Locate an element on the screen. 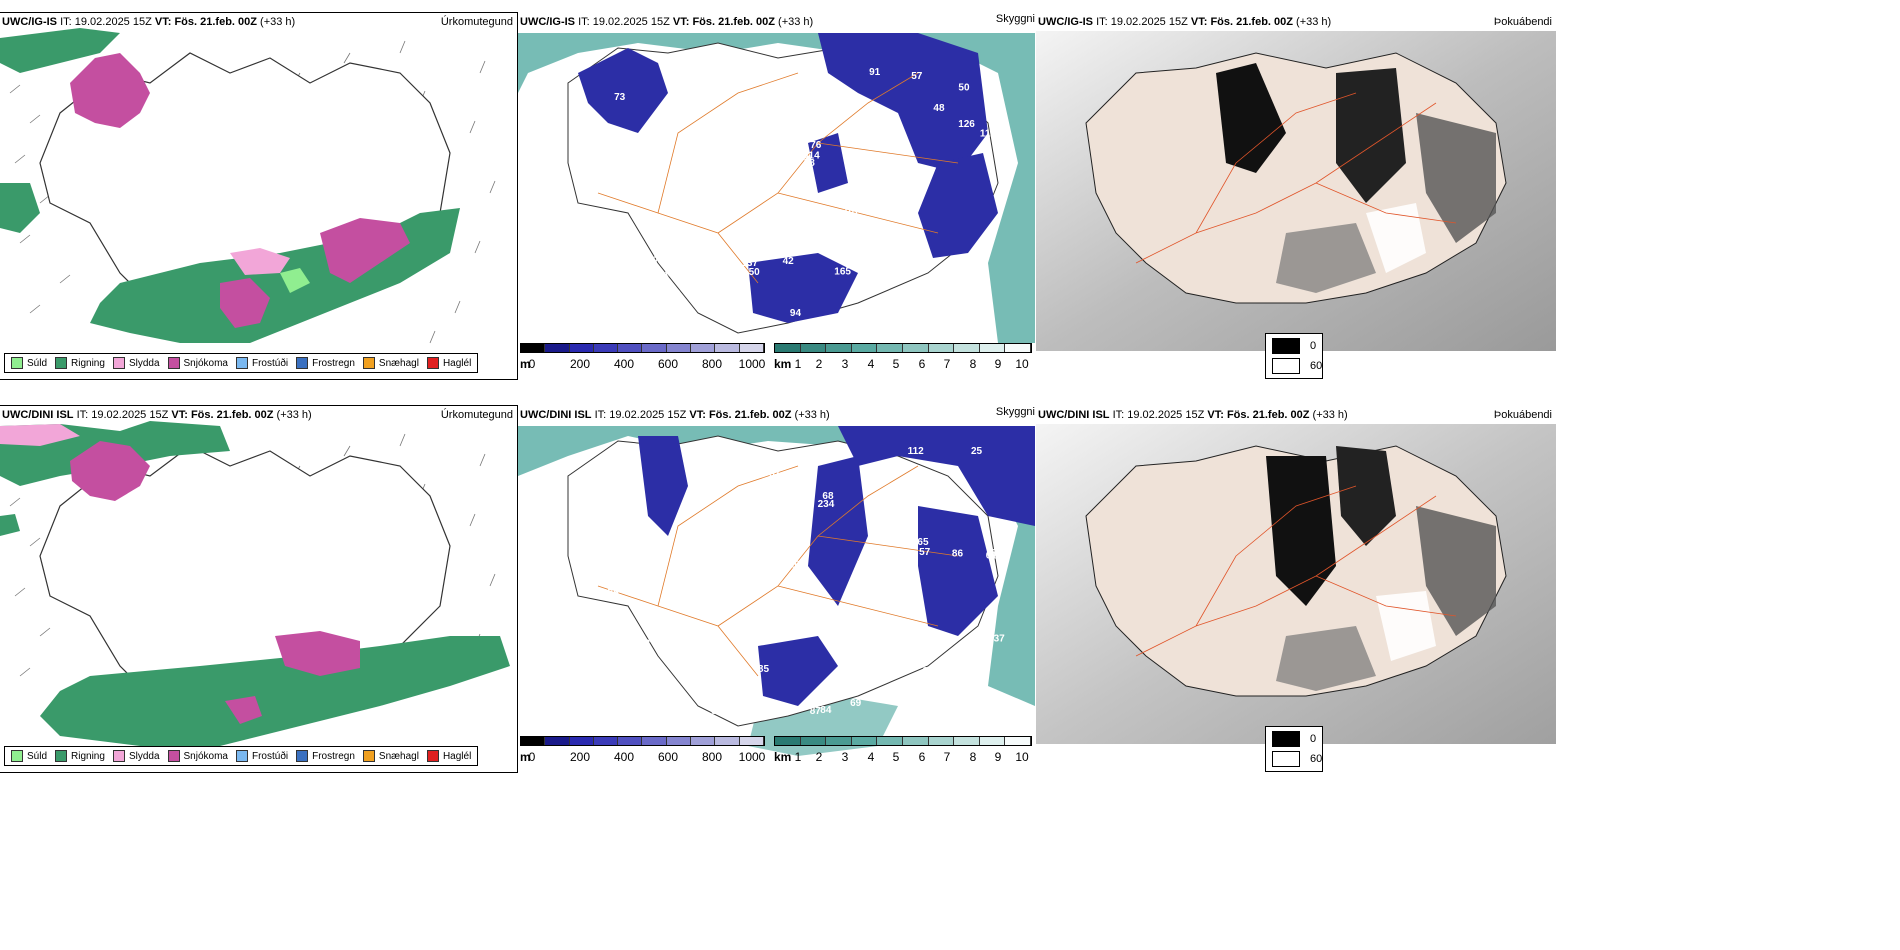 The image size is (1900, 950). fog-legend-top: 0 60 is located at coordinates (1294, 356).